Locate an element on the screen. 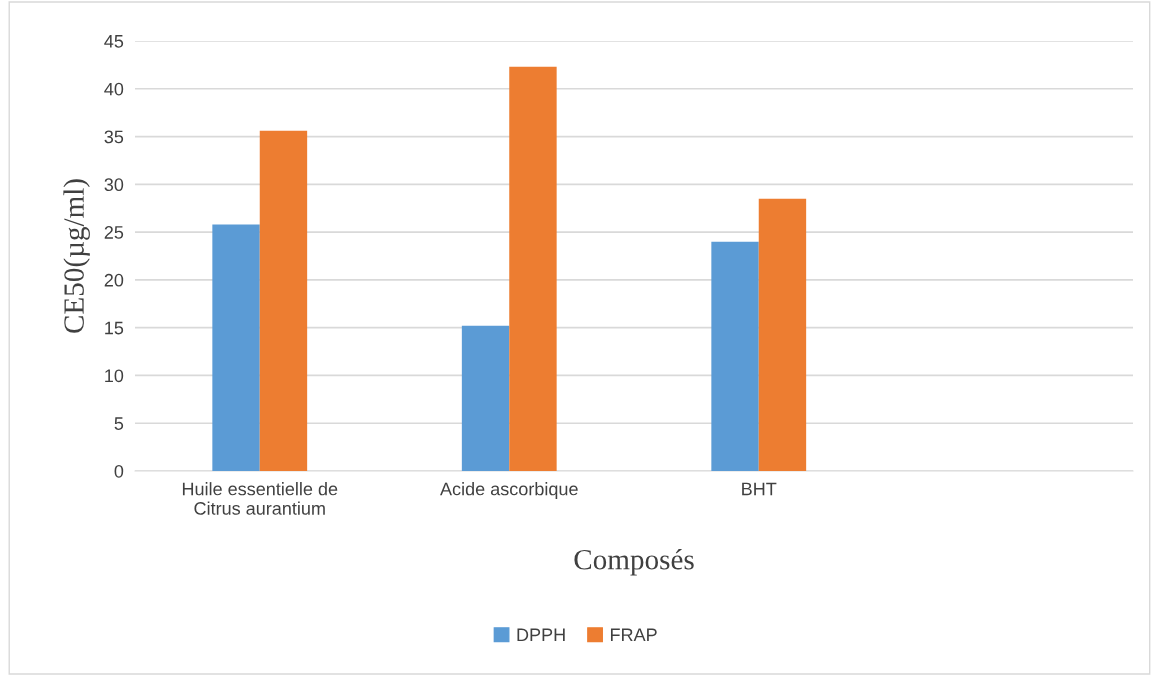 This screenshot has height=676, width=1152. y-tick-label: 45 is located at coordinates (114, 41).